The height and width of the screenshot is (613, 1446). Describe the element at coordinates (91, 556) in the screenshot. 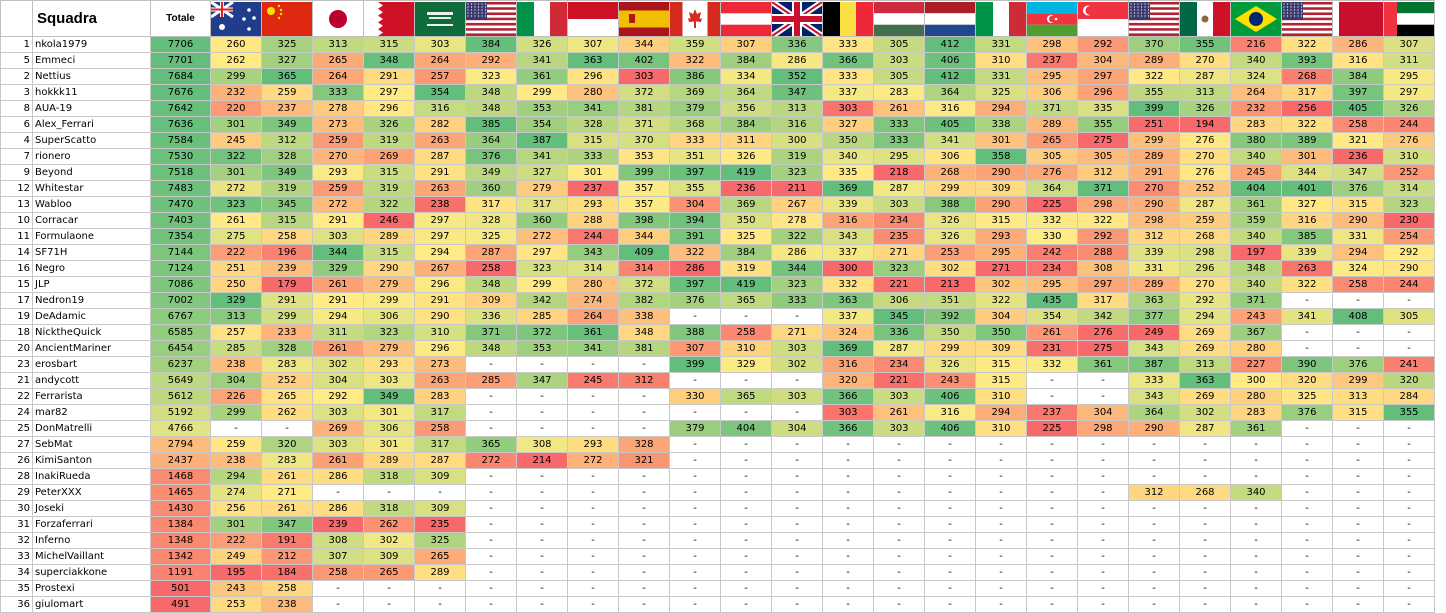

I see `team-name-cell: MichelVaillant` at that location.